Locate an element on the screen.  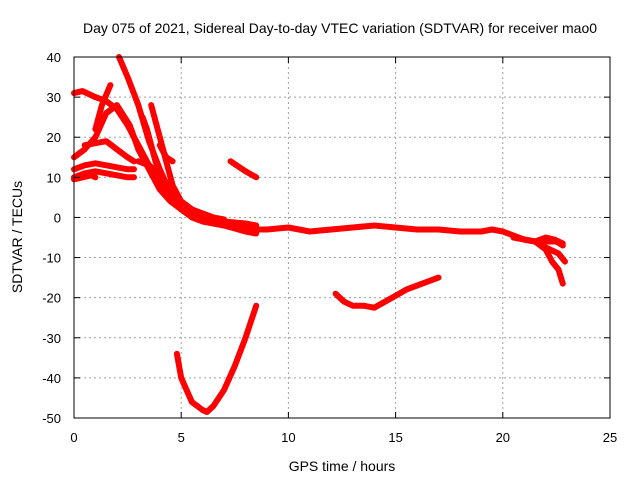
y-axis-label: SDTVAR / TECUs is located at coordinates (17, 237).